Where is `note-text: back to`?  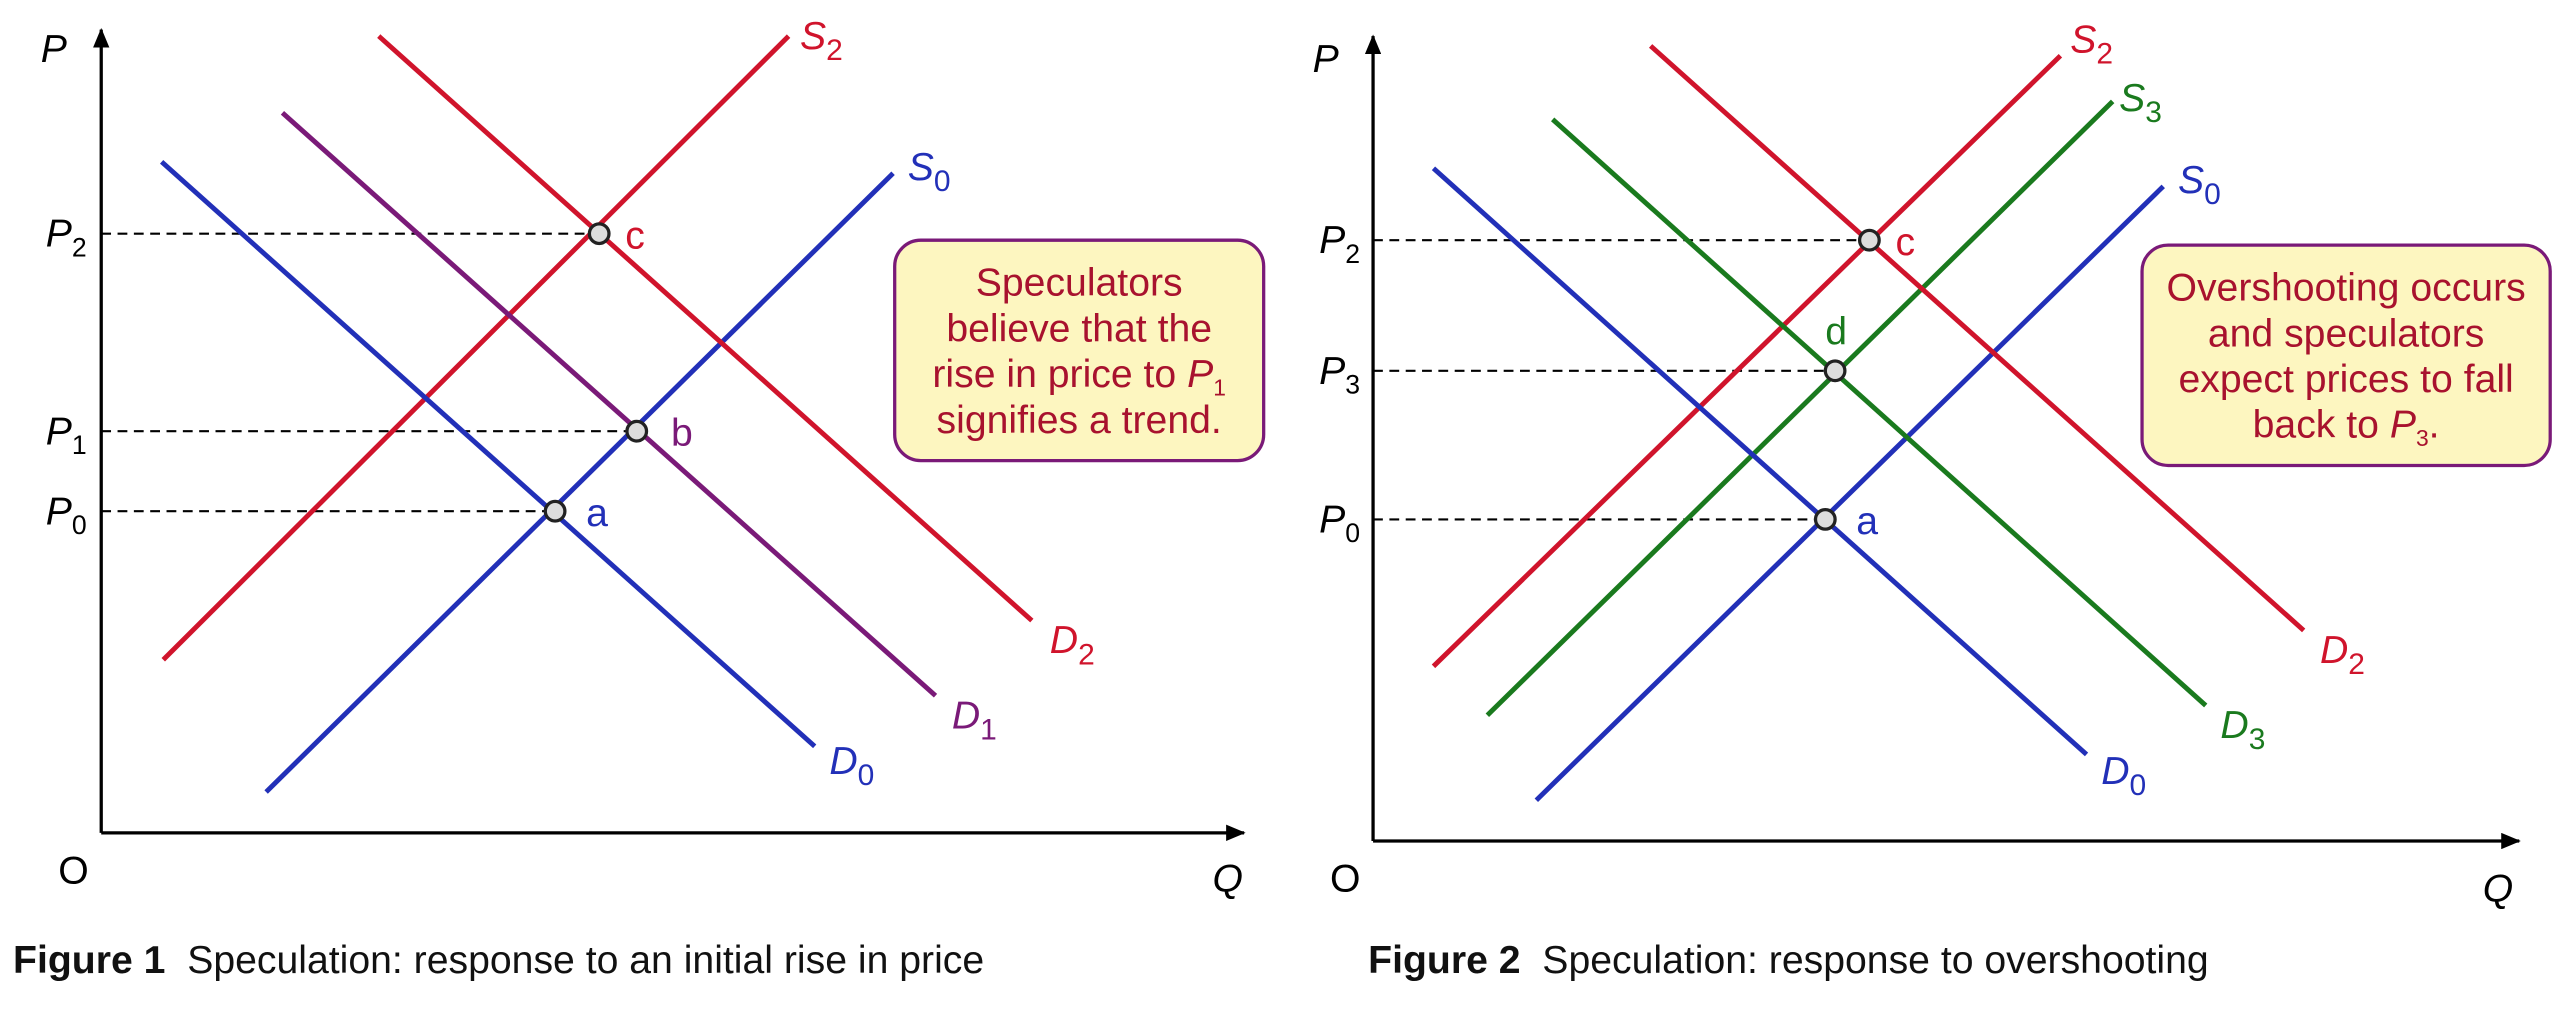 note-text: back to is located at coordinates (2316, 425).